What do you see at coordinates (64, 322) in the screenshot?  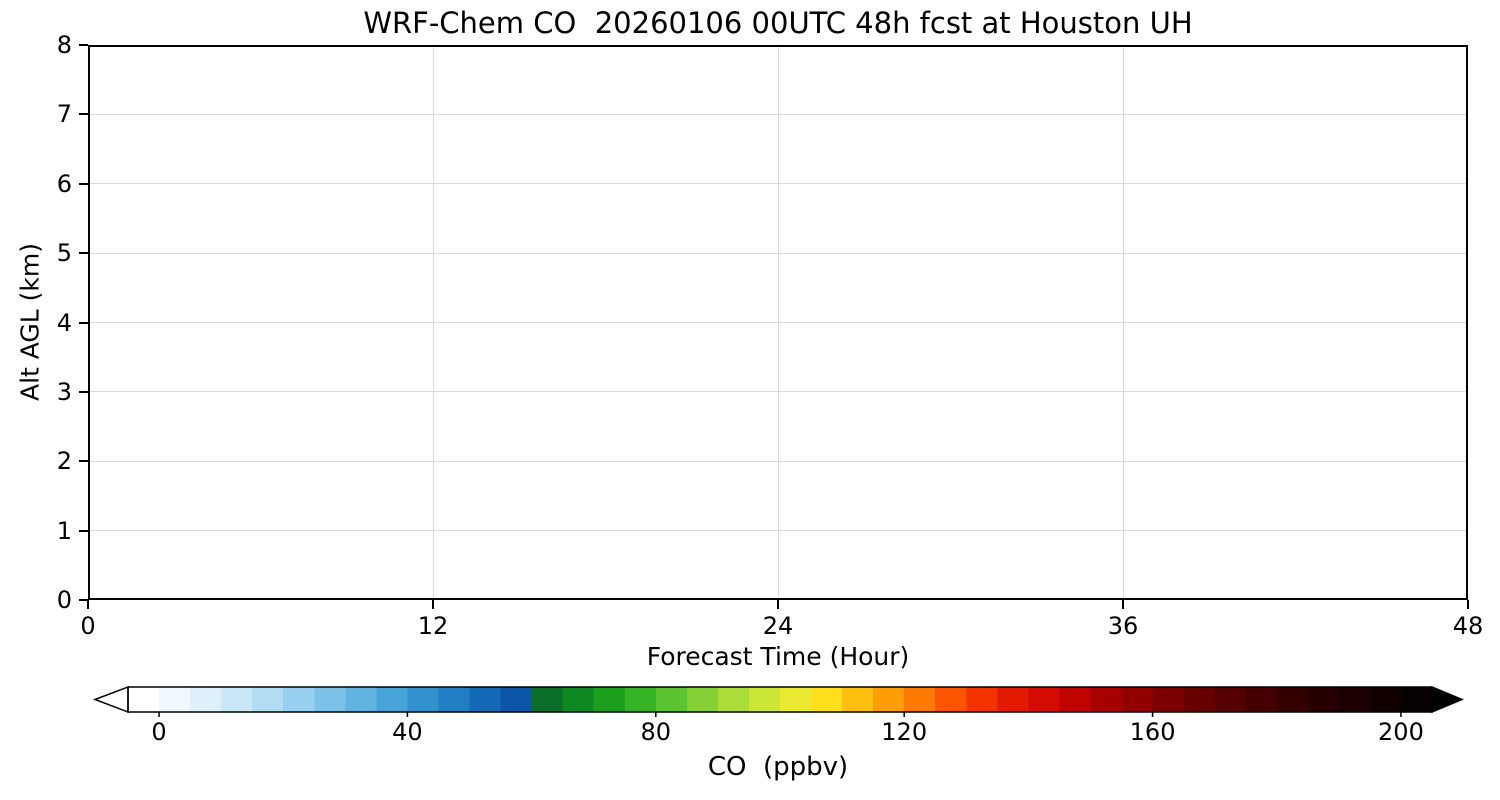 I see `y-tick-label: 4` at bounding box center [64, 322].